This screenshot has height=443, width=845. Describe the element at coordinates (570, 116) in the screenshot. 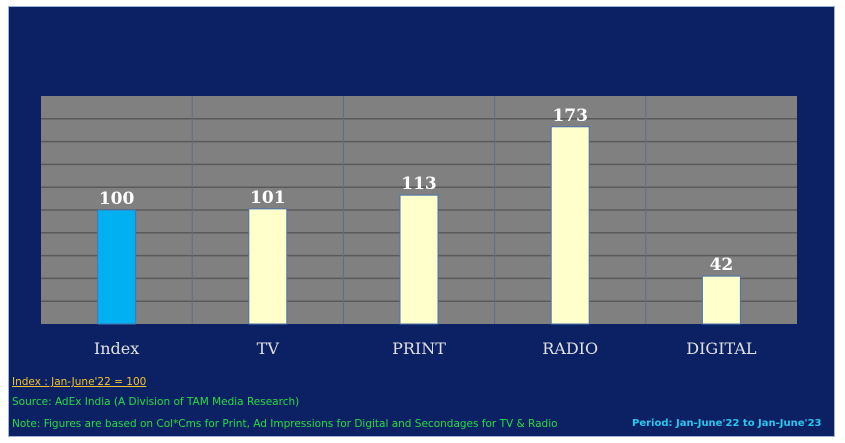

I see `data-label: 173` at that location.